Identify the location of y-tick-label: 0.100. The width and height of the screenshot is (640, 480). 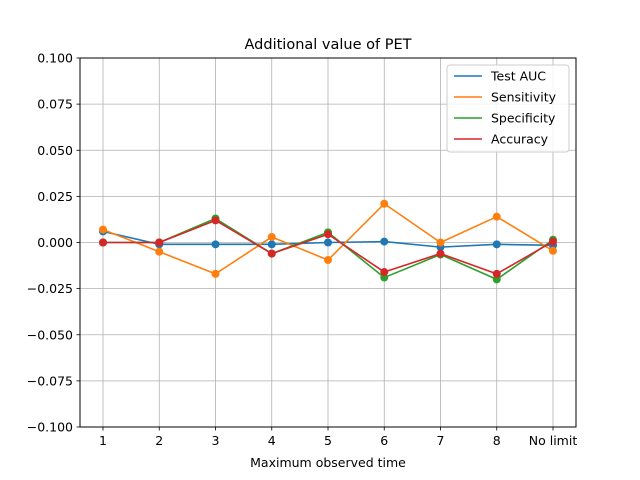
(55, 58).